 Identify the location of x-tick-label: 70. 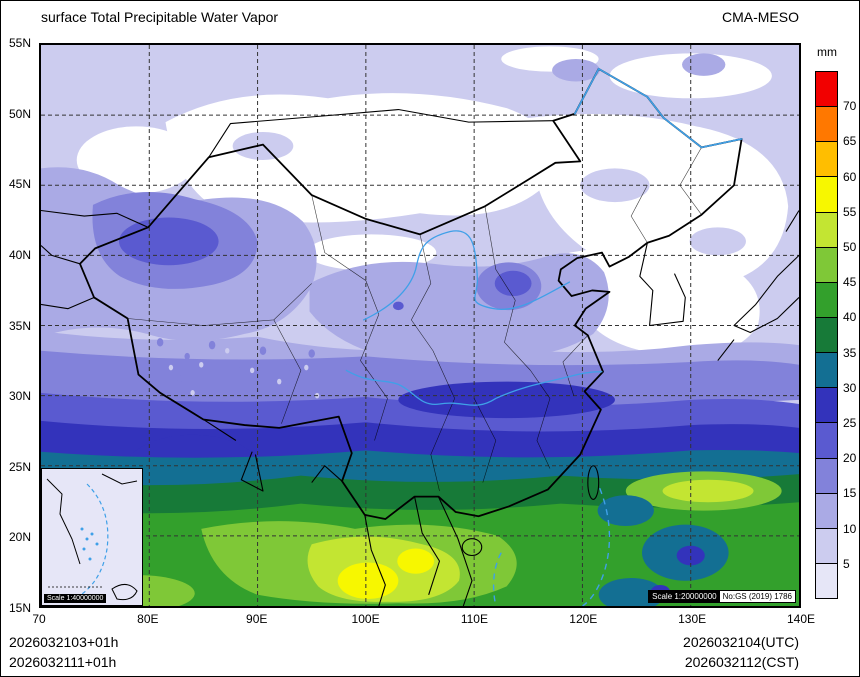
(39, 619).